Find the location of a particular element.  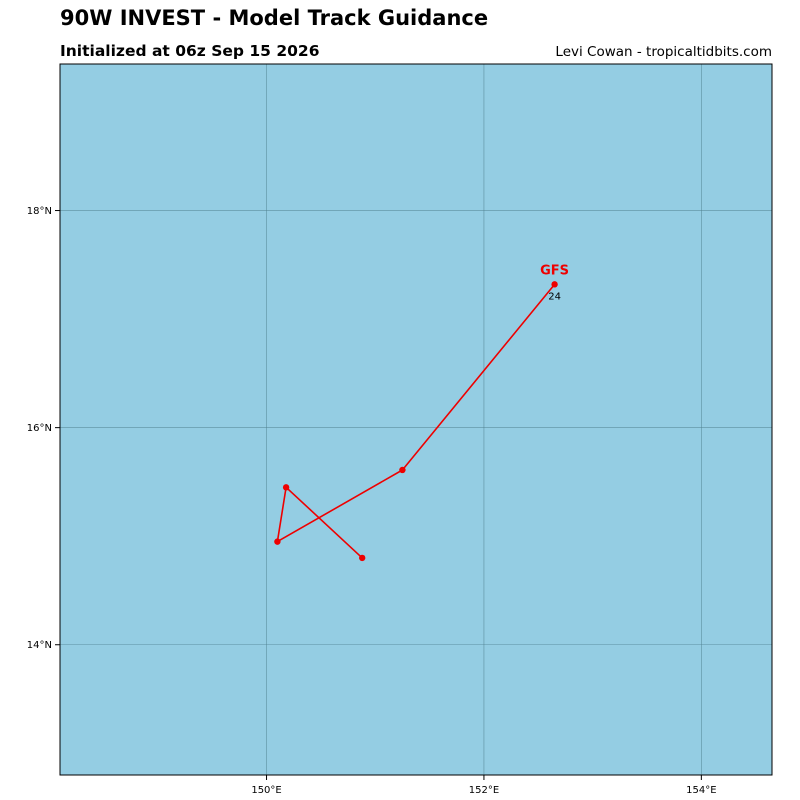

lat-tick-label: 18°N is located at coordinates (39, 211).